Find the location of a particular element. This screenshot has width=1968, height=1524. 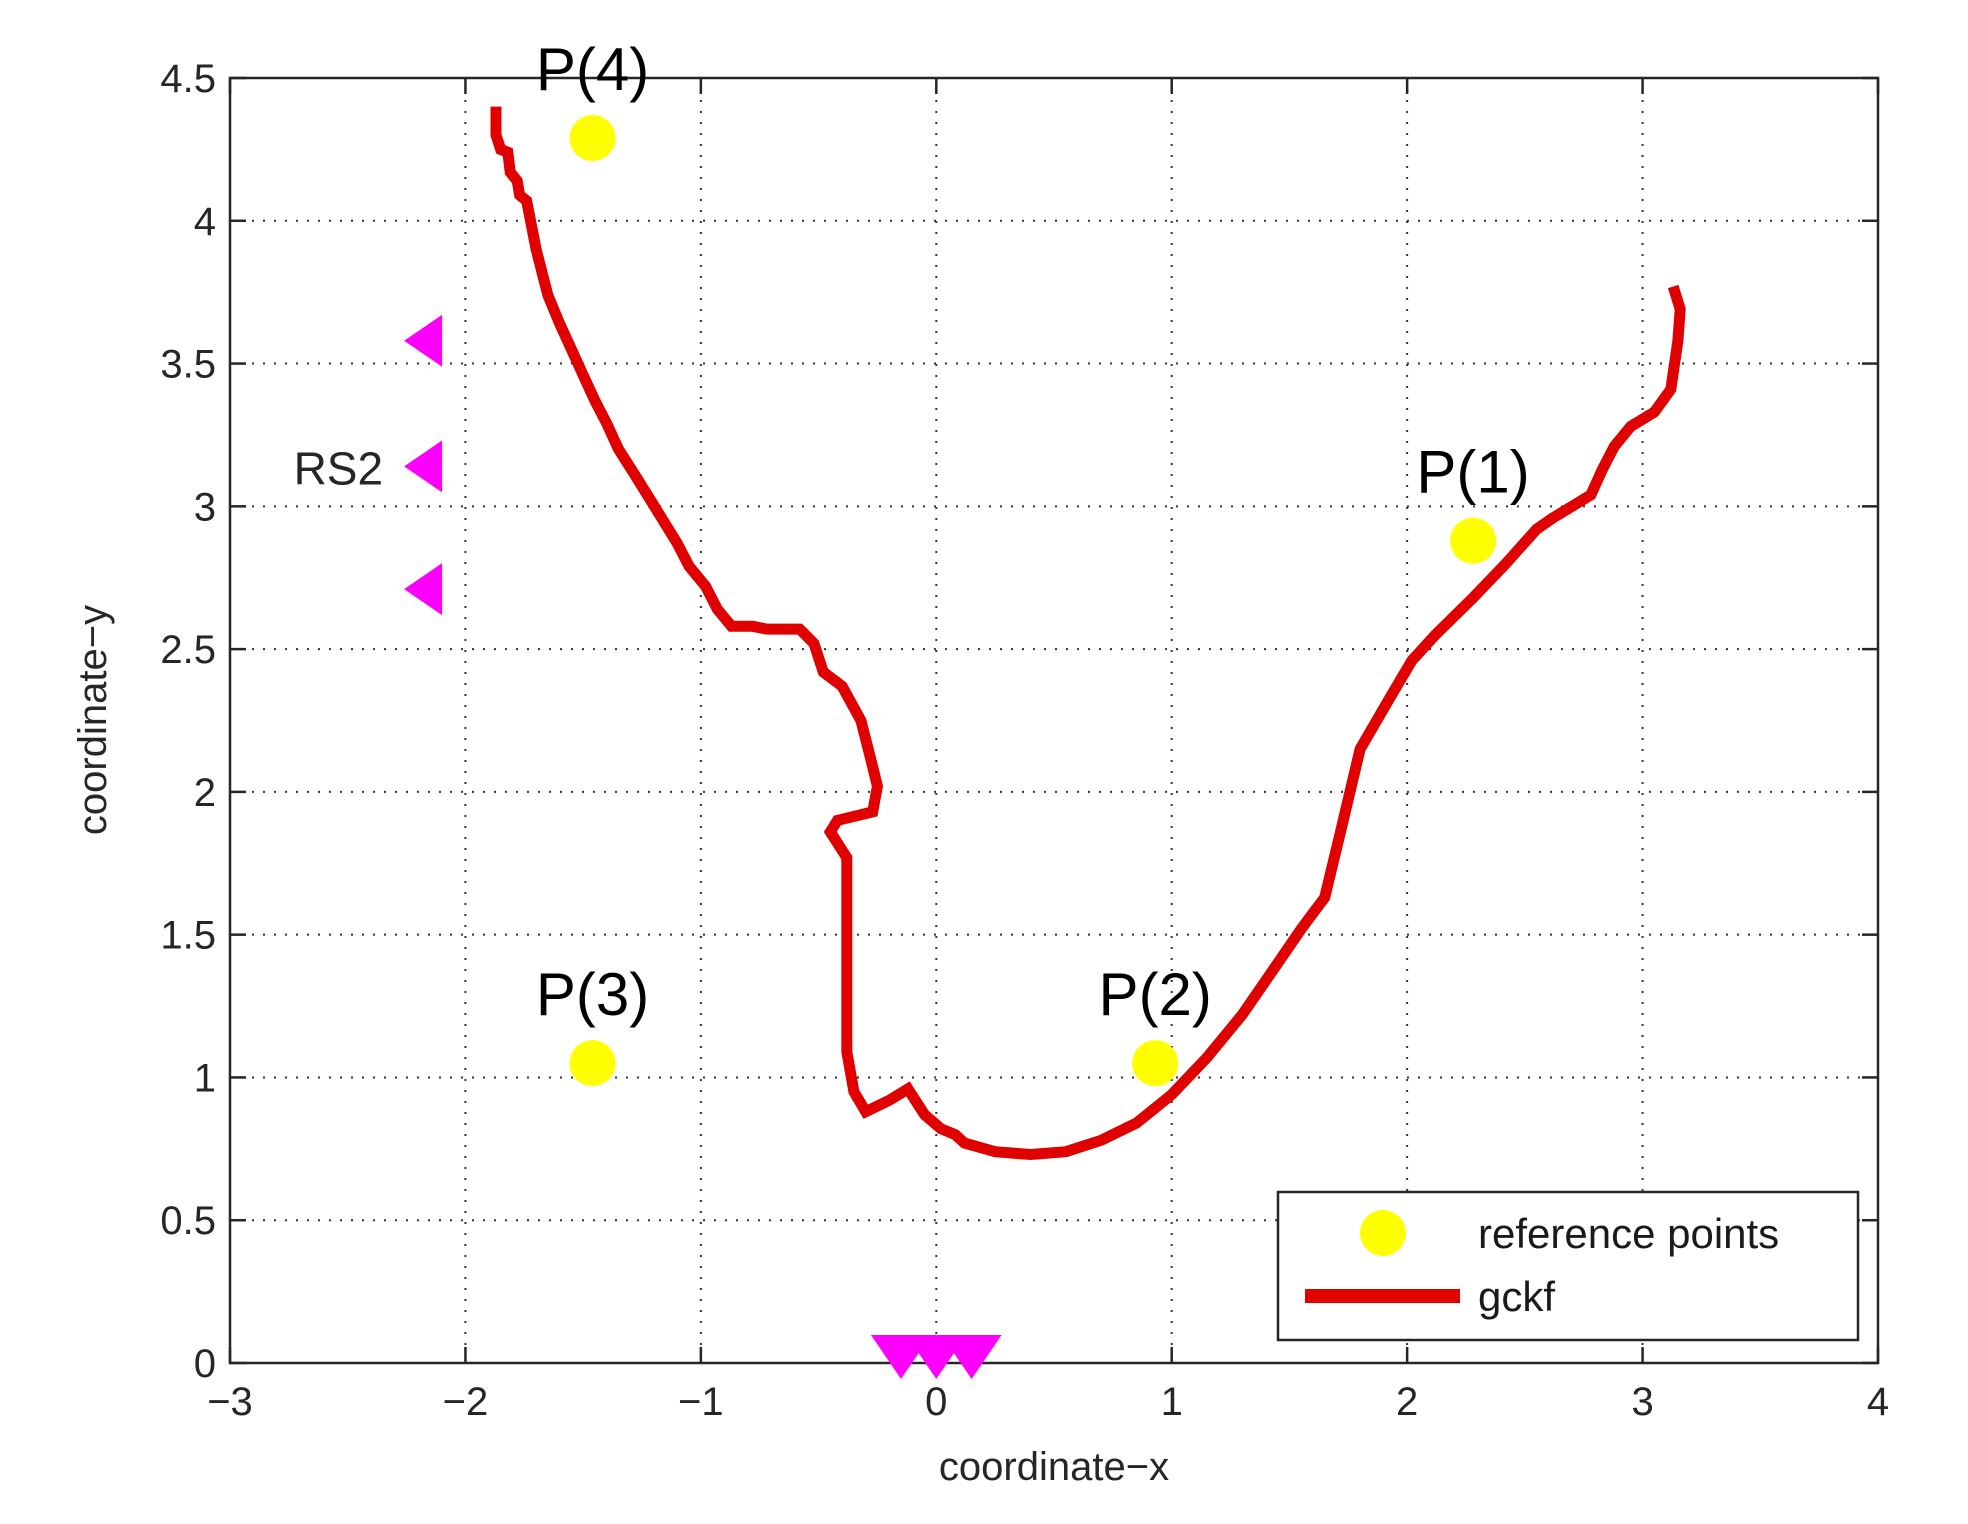

y-tick-label: 1.5 is located at coordinates (188, 936).